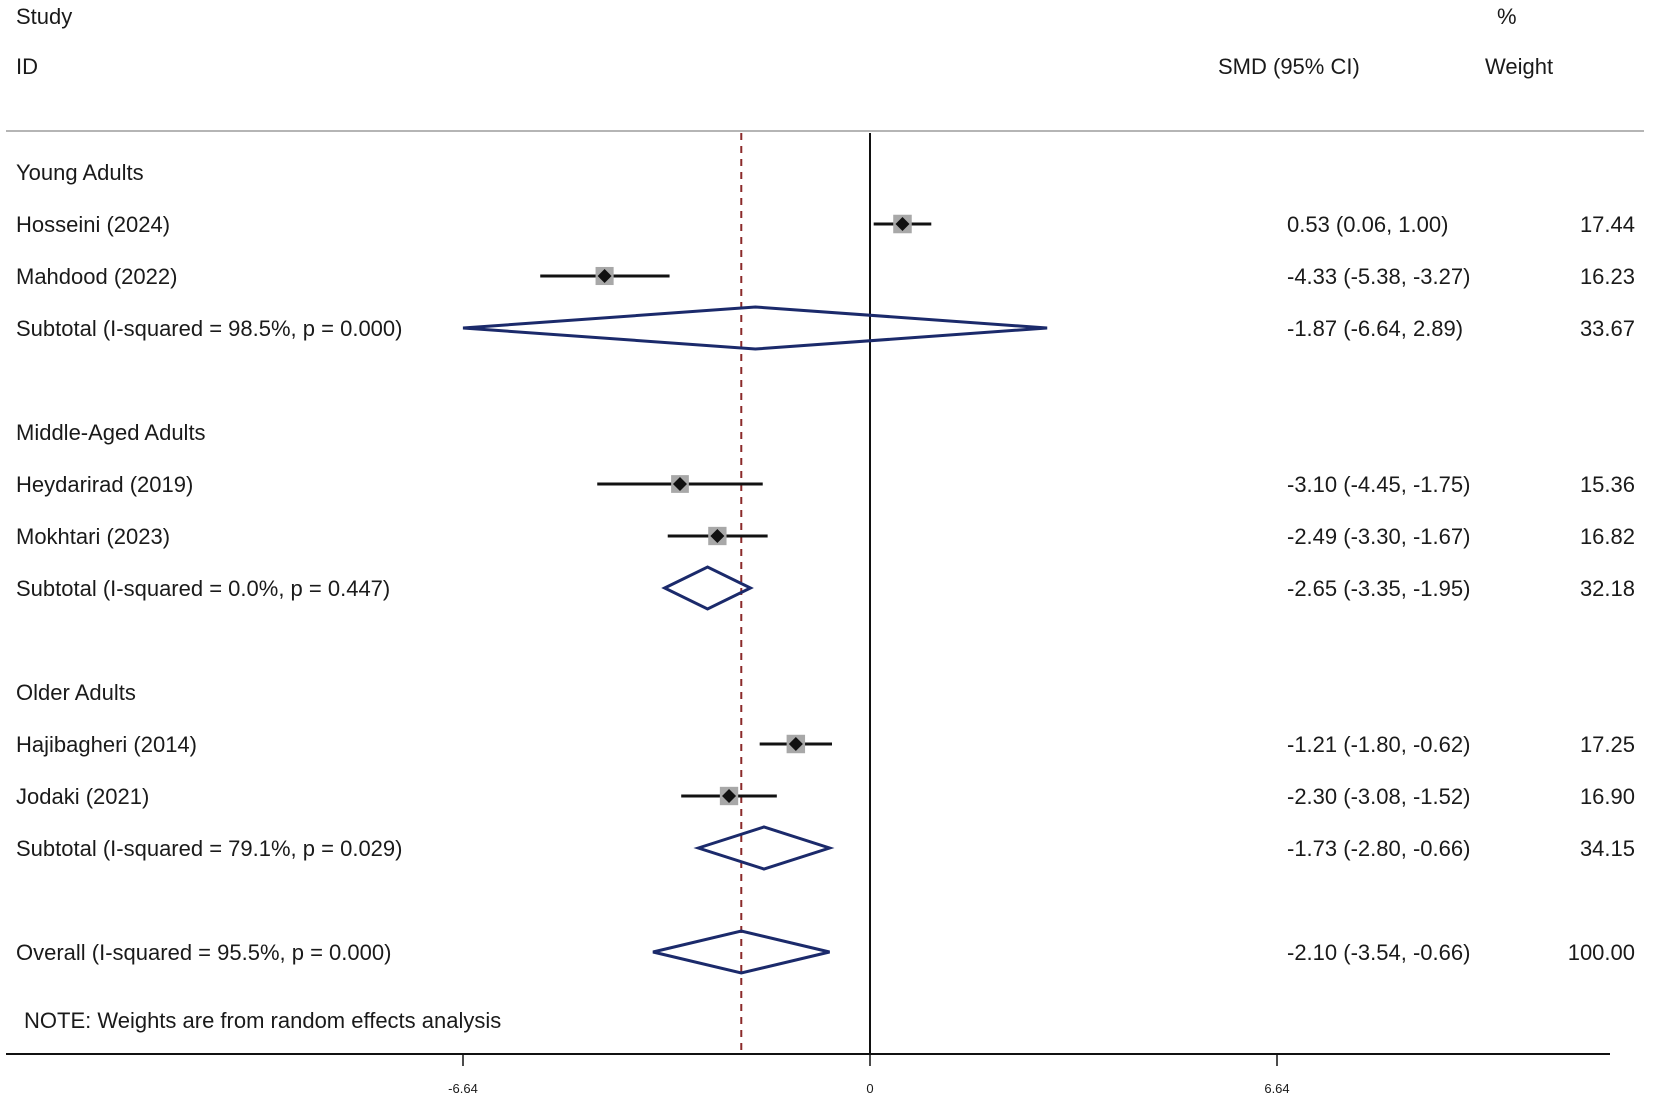 This screenshot has width=1654, height=1099. What do you see at coordinates (1378, 484) in the screenshot?
I see `study-ci-text: -3.10 (-4.45, -1.75)` at bounding box center [1378, 484].